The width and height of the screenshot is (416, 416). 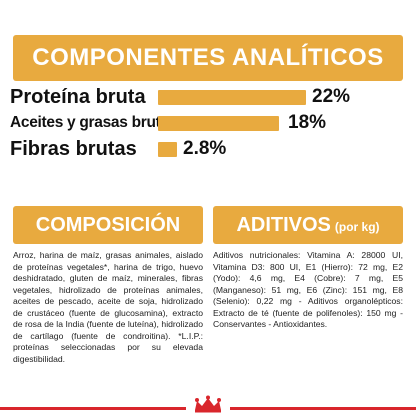 I want to click on analytics-value-protein: 22%, so click(x=331, y=96).